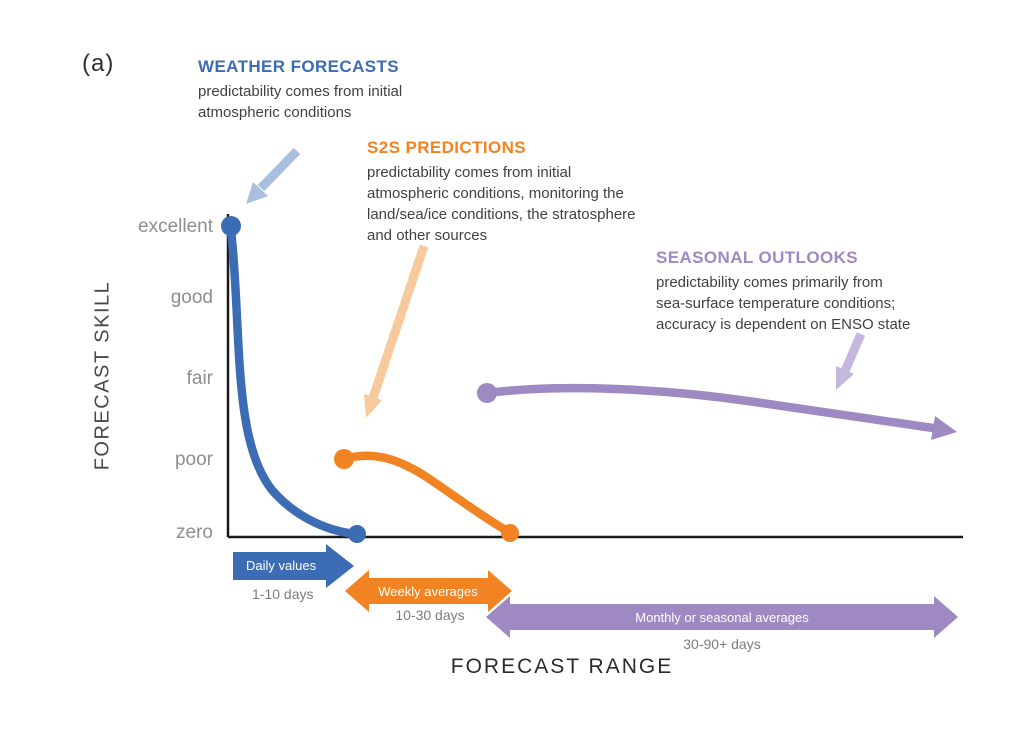 This screenshot has width=1024, height=751. What do you see at coordinates (426, 494) in the screenshot?
I see `s2s-skill-curve` at bounding box center [426, 494].